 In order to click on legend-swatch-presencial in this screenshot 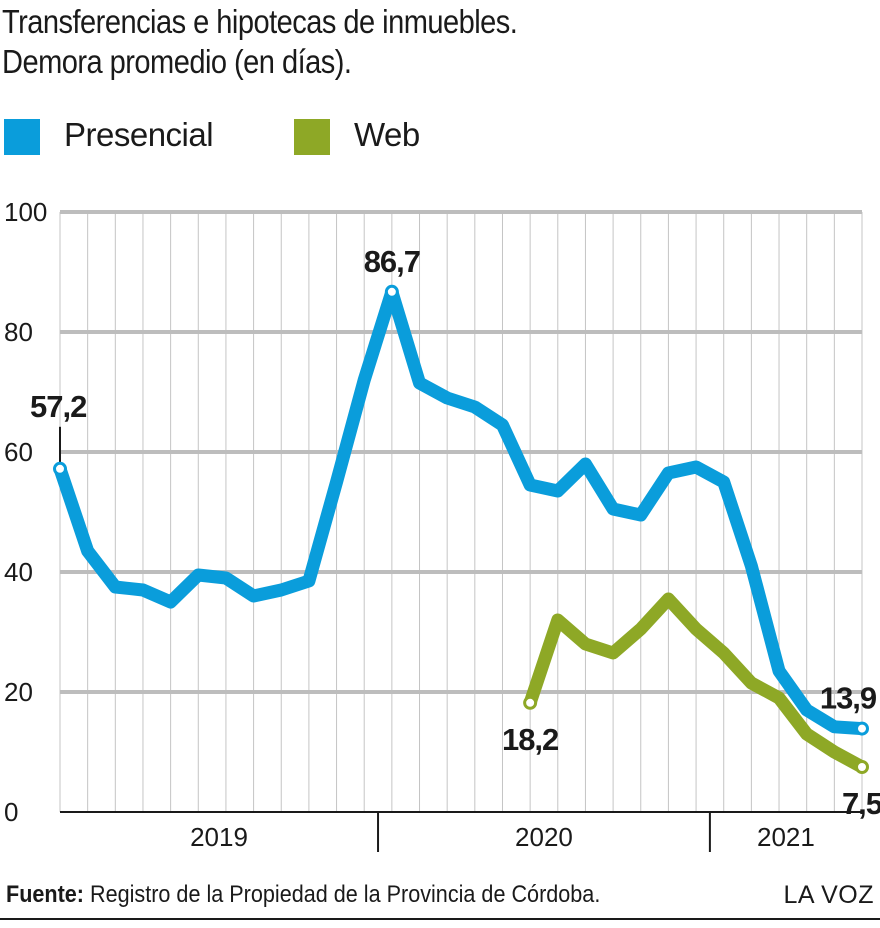, I will do `click(22, 137)`.